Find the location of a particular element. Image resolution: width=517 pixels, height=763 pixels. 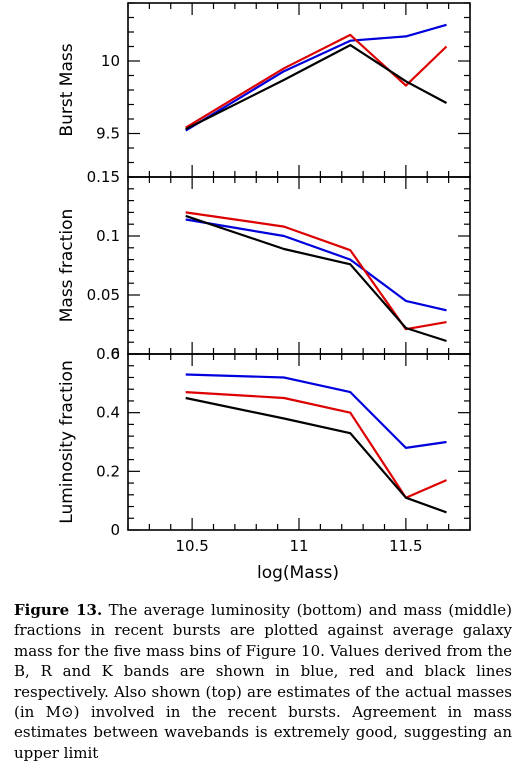

y-axis-label-bottom: Luminosity fraction is located at coordinates (67, 441).